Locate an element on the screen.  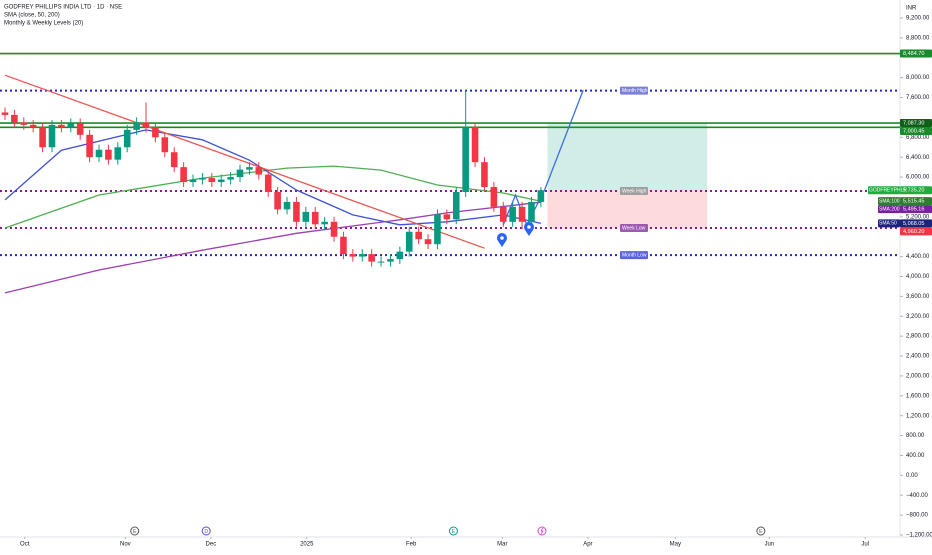
y-tick-label: 400.00 is located at coordinates (915, 456).